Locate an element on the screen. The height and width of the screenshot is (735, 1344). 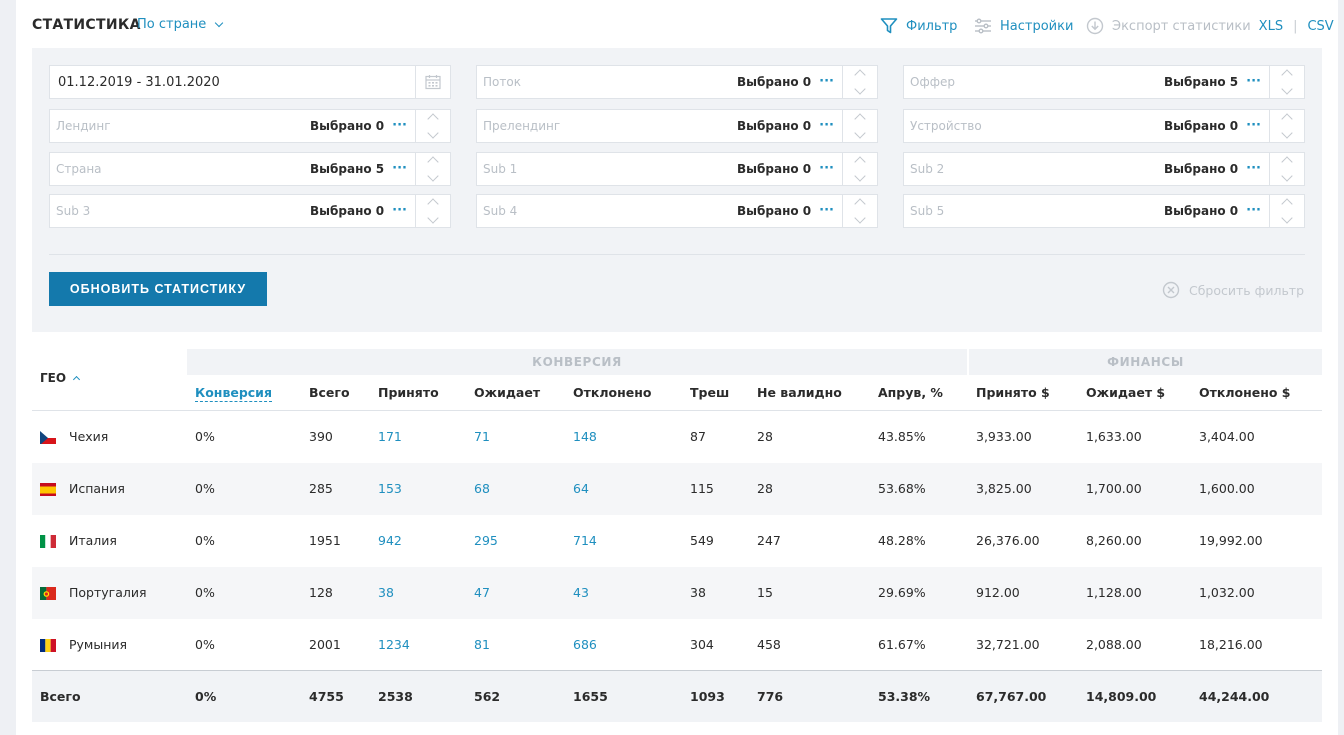
sub1-filter: Sub 1 Выбрано 0 ··· is located at coordinates (677, 169).